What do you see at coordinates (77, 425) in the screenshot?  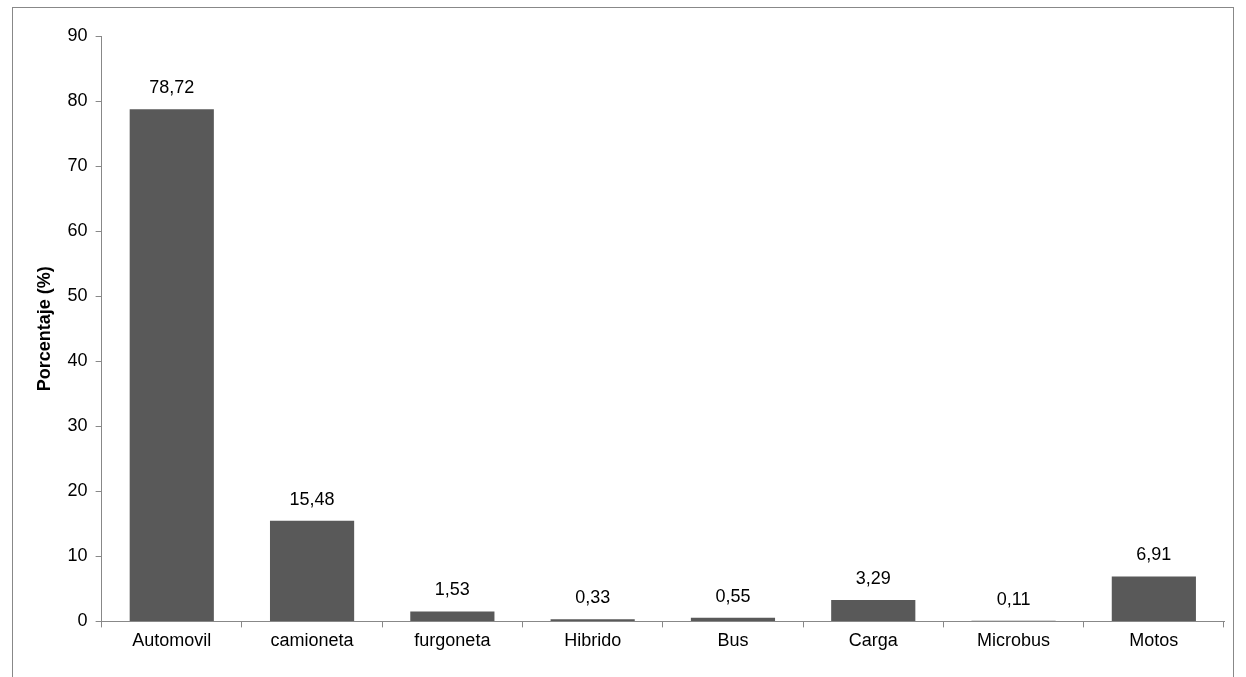 I see `y-tick-label: 30` at bounding box center [77, 425].